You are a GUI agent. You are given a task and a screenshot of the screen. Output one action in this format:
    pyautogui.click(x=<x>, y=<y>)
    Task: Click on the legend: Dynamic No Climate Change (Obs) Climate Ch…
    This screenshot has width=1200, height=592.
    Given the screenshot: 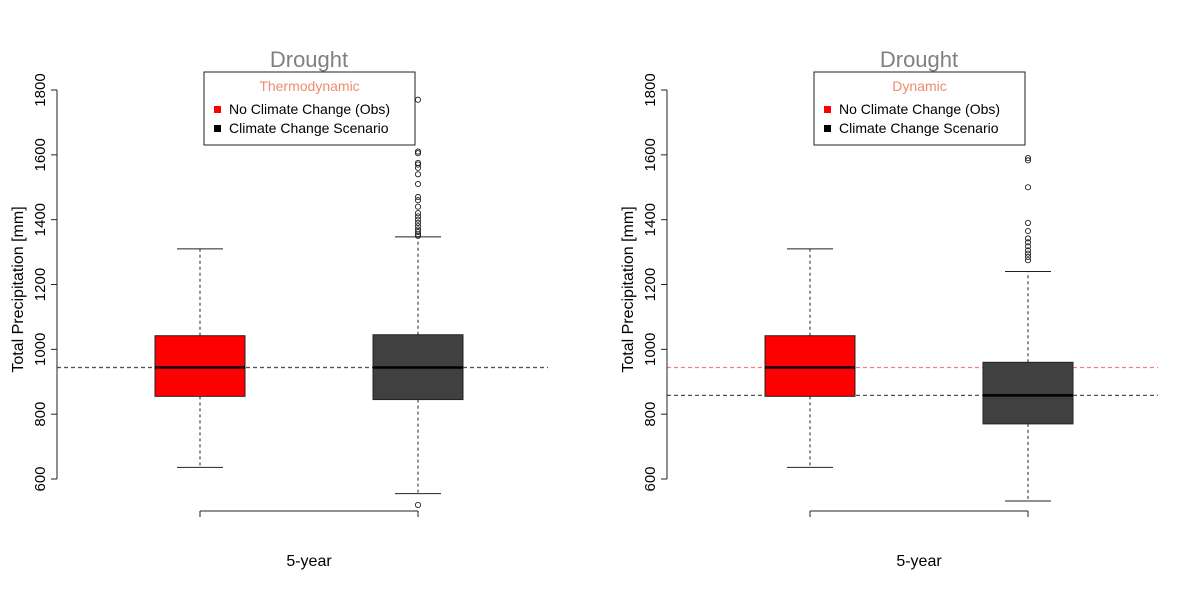 What is the action you would take?
    pyautogui.click(x=919, y=108)
    